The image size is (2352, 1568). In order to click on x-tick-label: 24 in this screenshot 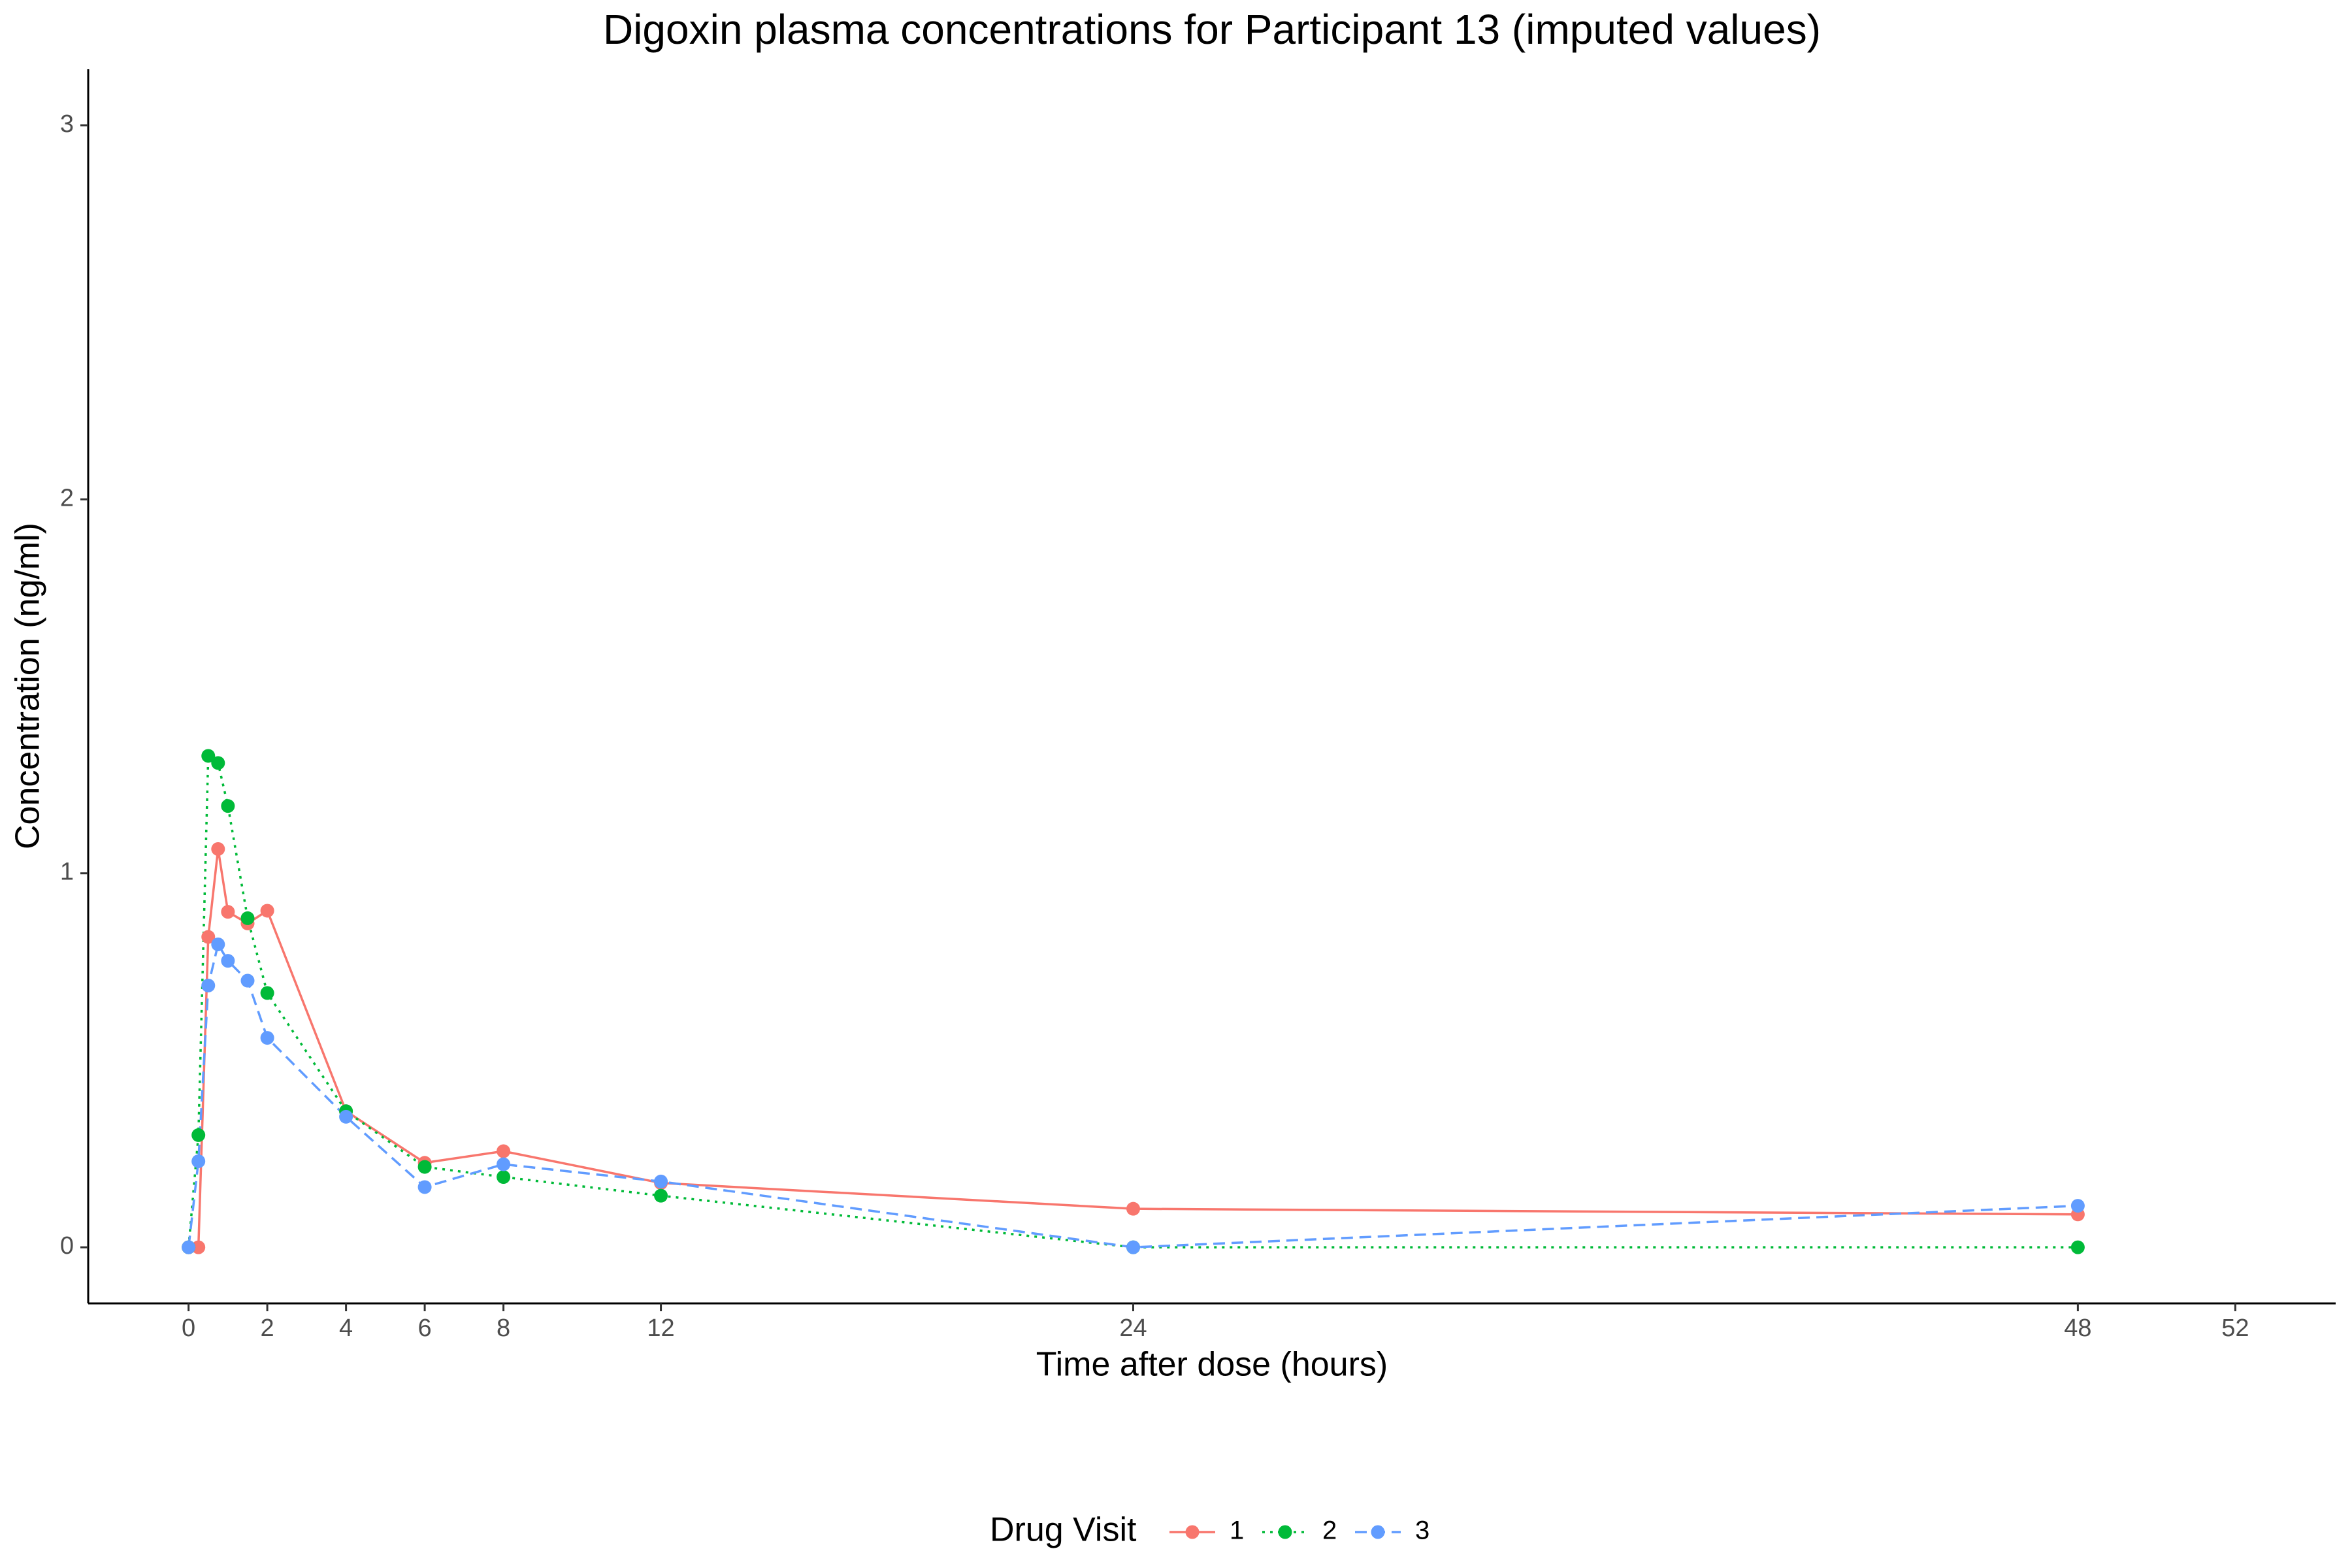, I will do `click(1133, 1328)`.